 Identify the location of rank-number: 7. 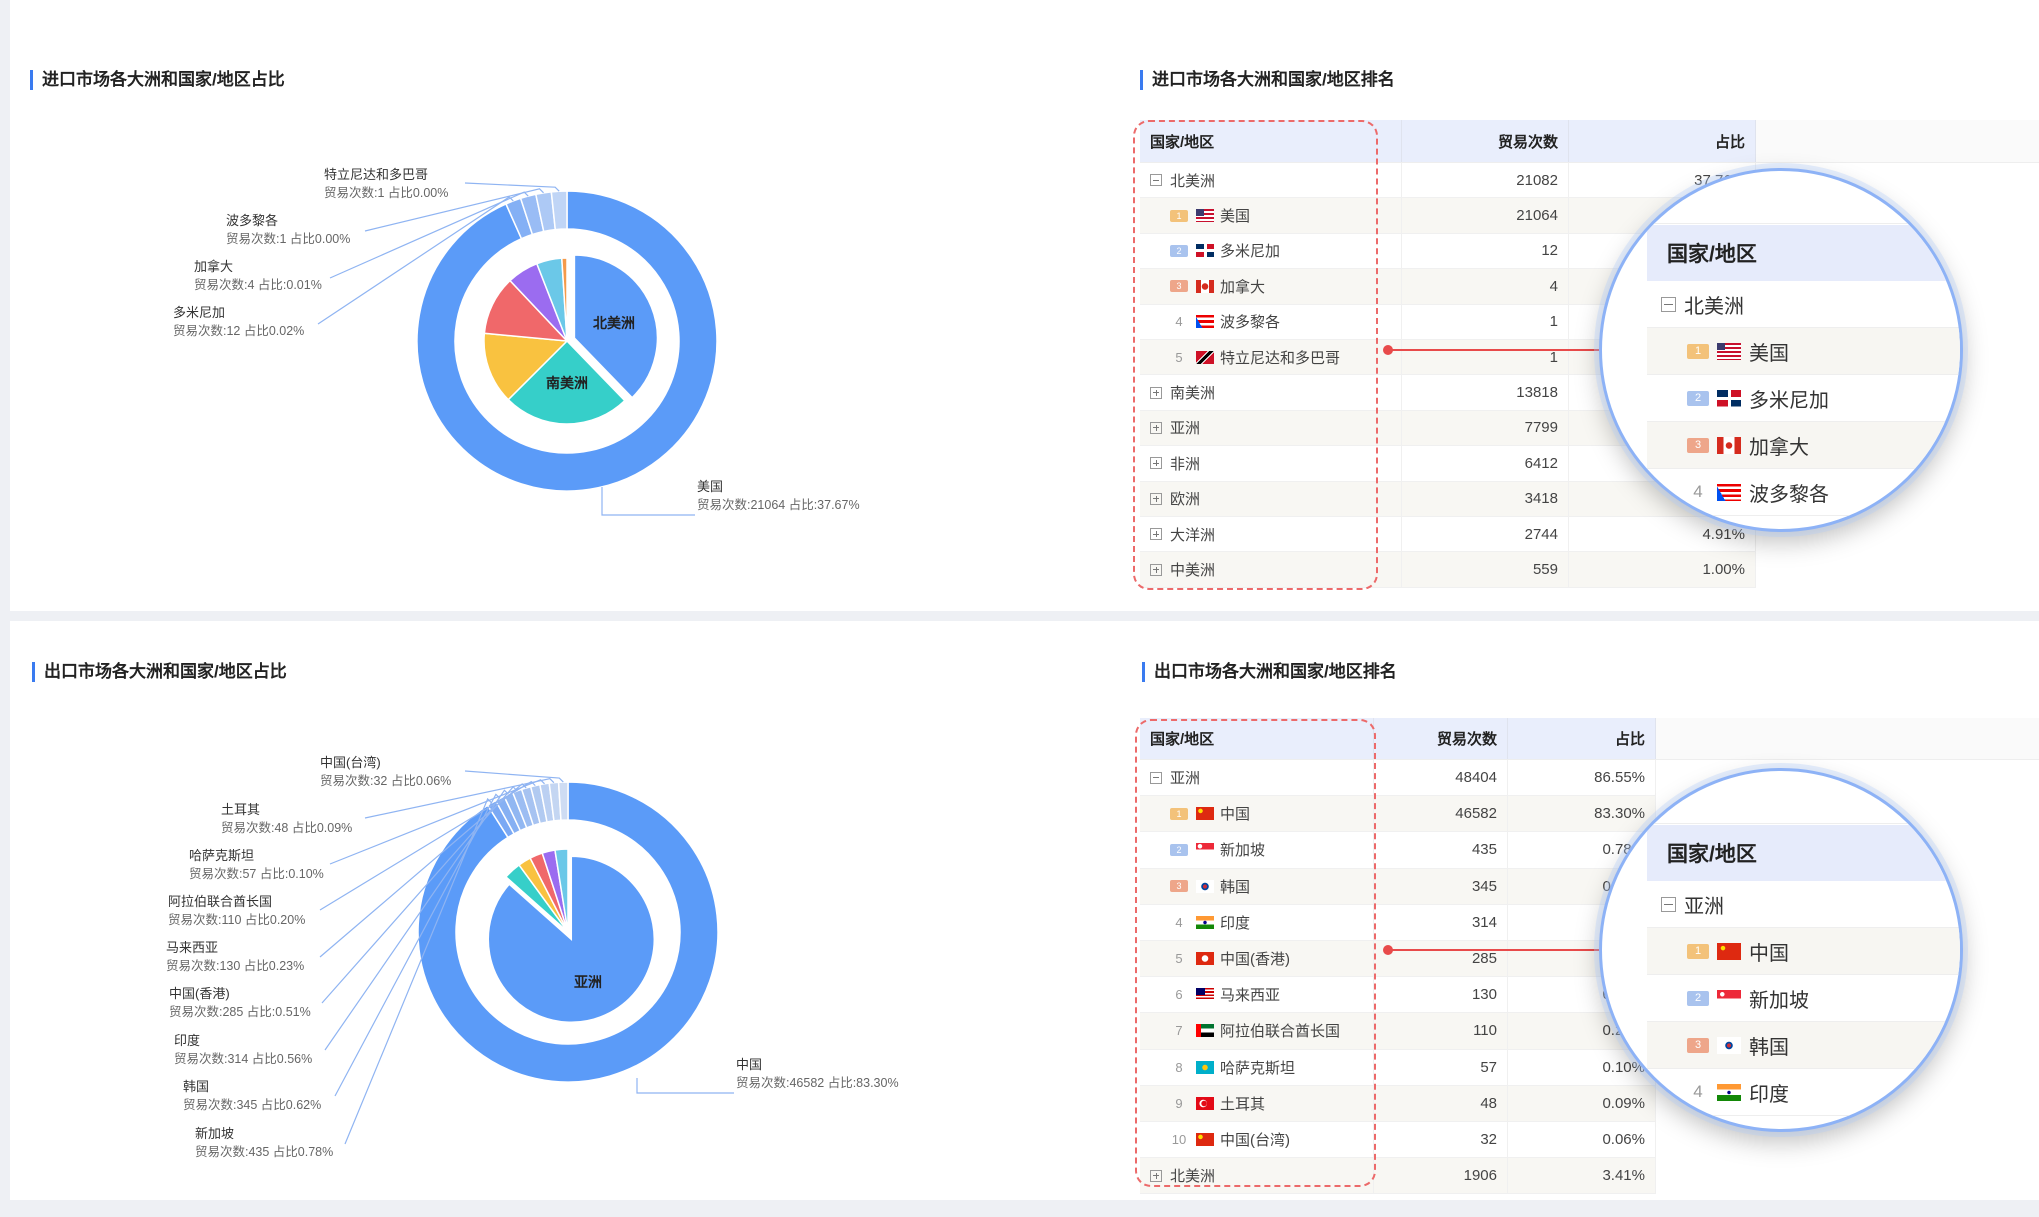
(1179, 1031).